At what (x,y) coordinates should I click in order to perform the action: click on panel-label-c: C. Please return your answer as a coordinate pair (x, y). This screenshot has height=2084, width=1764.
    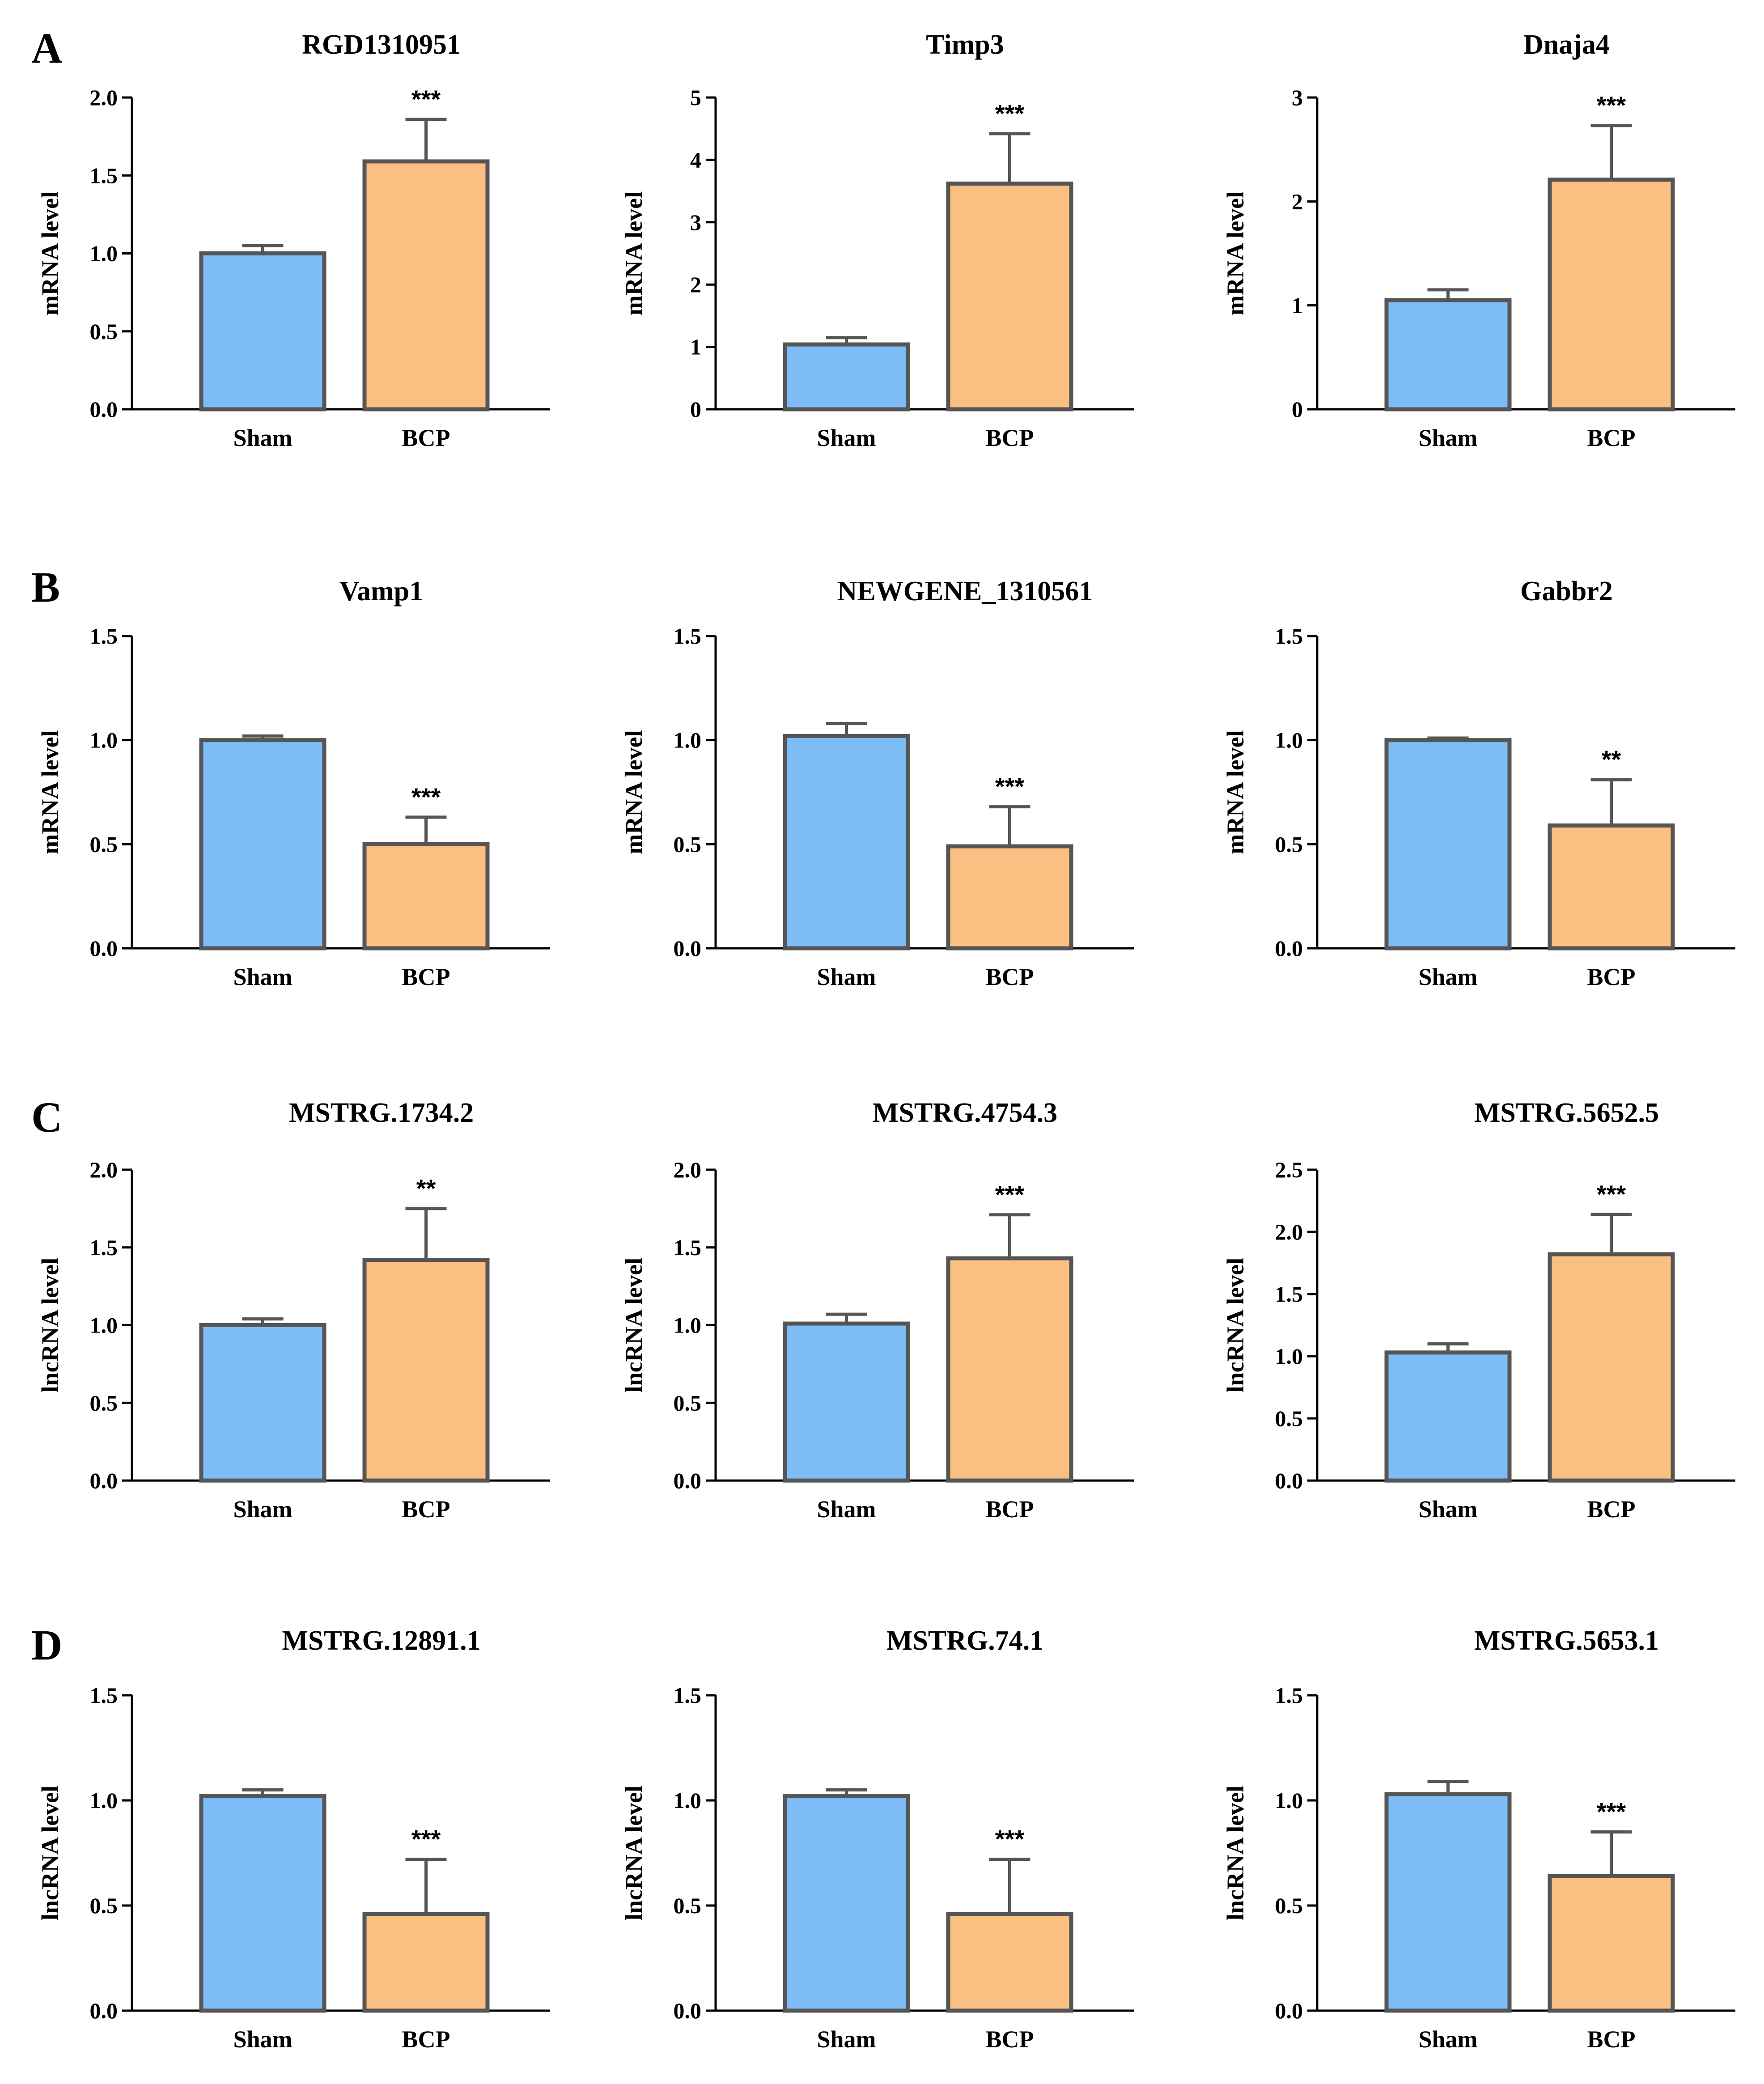
    Looking at the image, I should click on (46, 1117).